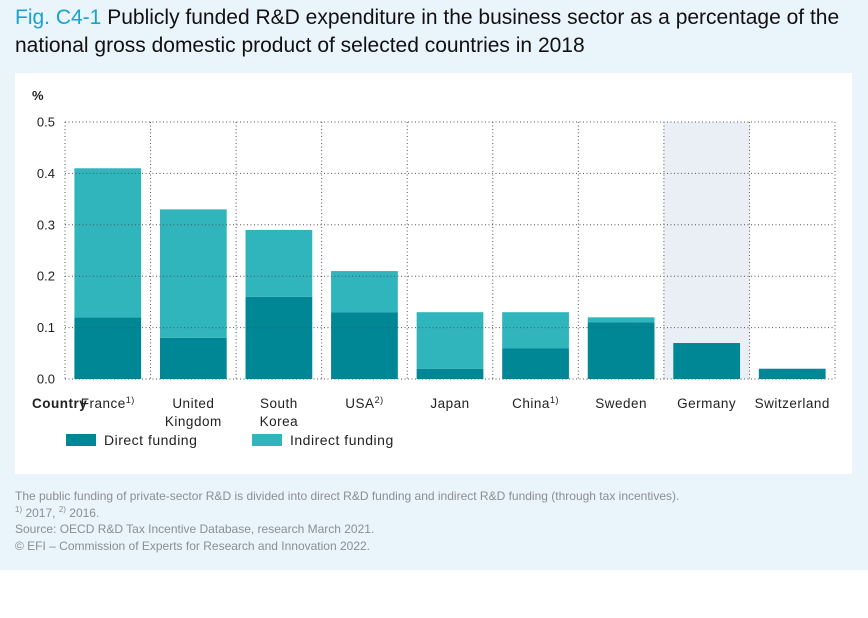 Image resolution: width=868 pixels, height=618 pixels. I want to click on x-tick-label: Kingdom, so click(193, 421).